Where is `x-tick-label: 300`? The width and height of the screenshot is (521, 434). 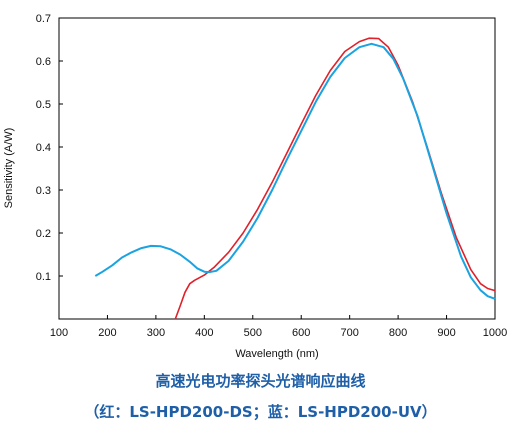
x-tick-label: 300 is located at coordinates (156, 333).